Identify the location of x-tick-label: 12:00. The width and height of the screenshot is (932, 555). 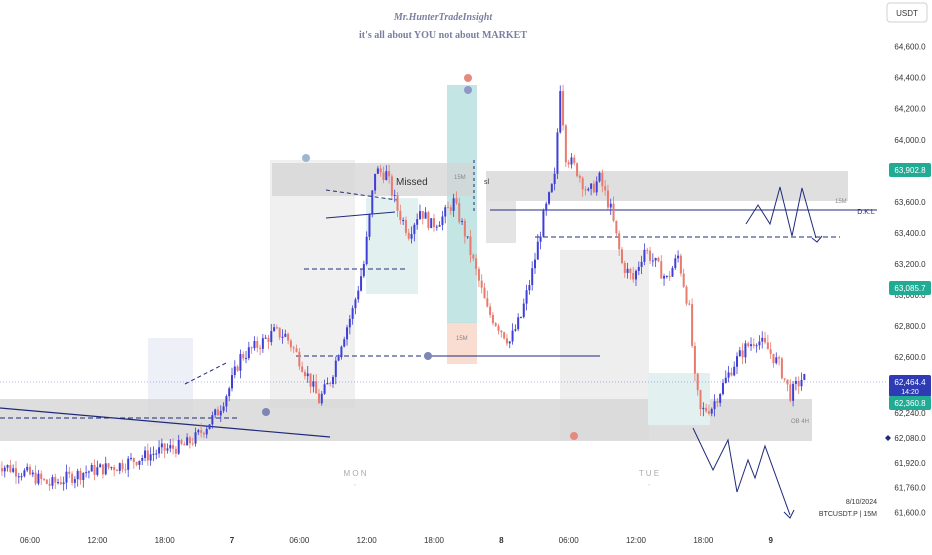
(367, 540).